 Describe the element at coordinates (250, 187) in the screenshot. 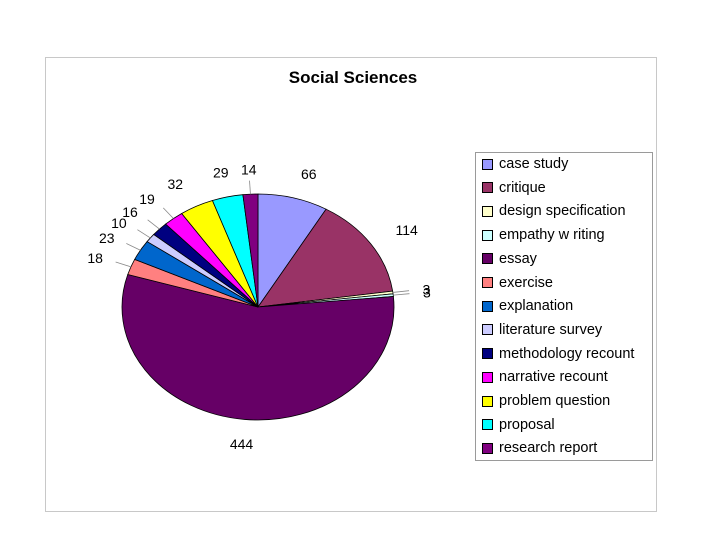

I see `leader-line-research-report` at that location.